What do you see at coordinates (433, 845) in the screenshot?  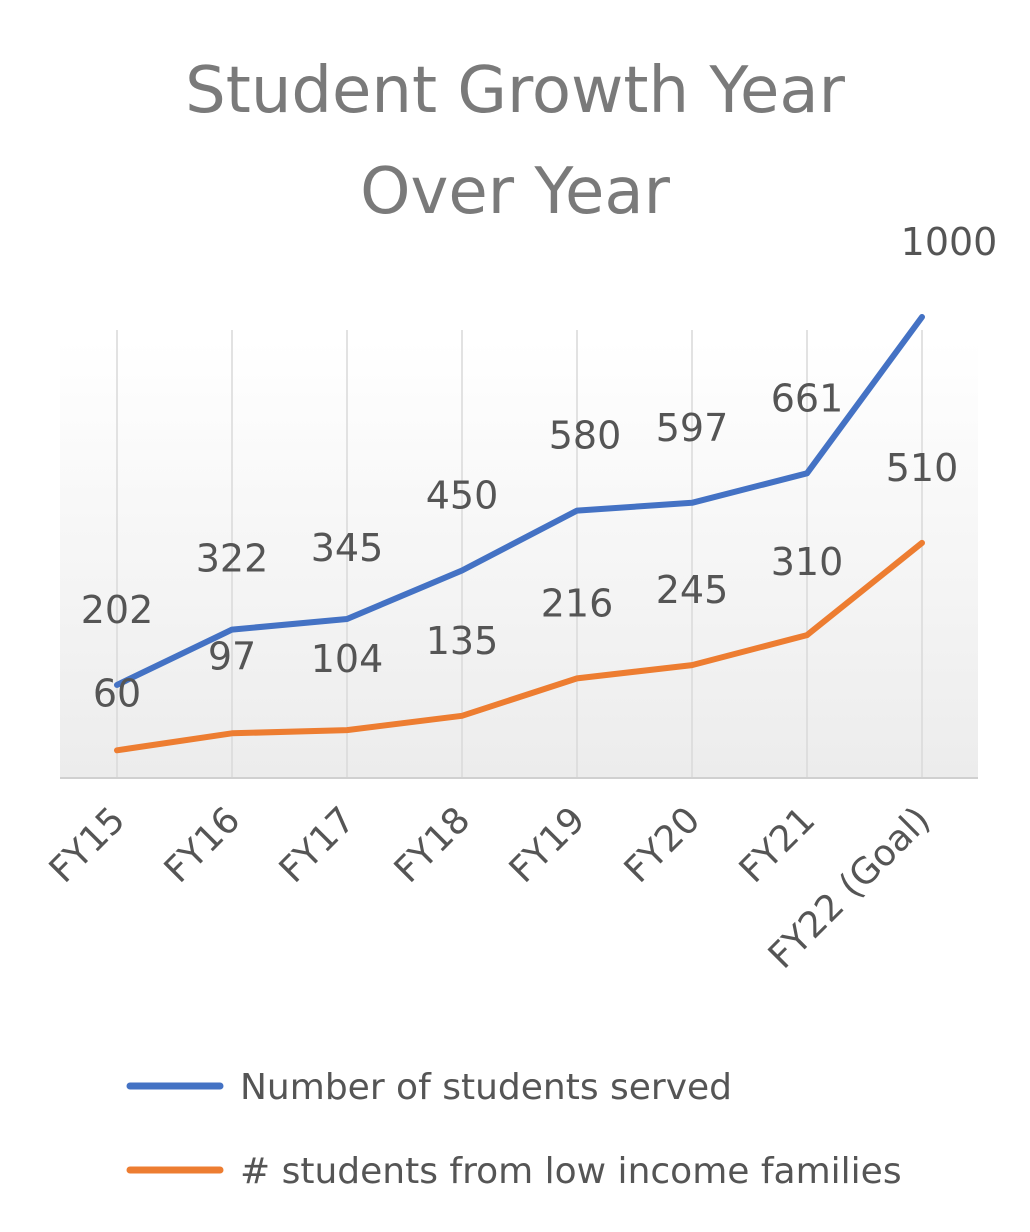 I see `tick-label-fy18: FY18` at bounding box center [433, 845].